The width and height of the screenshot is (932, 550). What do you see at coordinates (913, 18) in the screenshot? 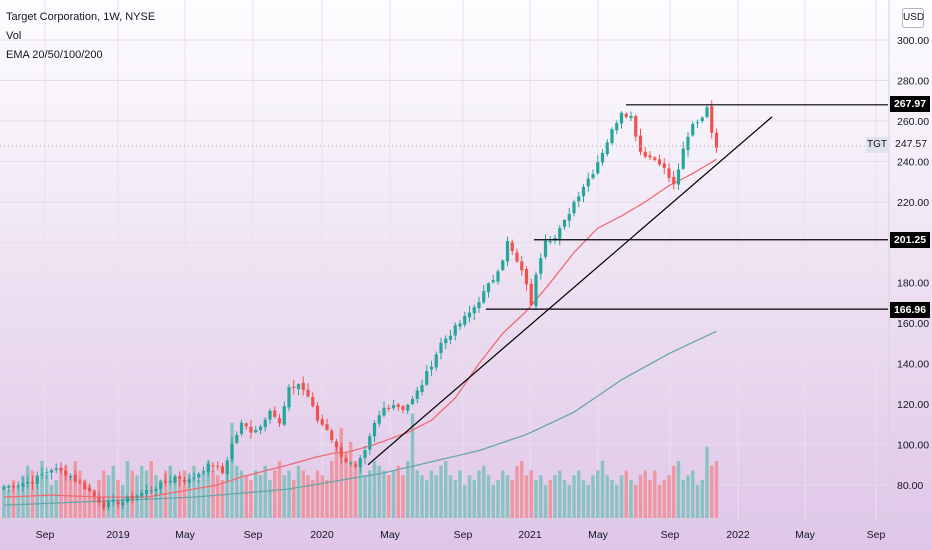
I see `currency-button: USD` at bounding box center [913, 18].